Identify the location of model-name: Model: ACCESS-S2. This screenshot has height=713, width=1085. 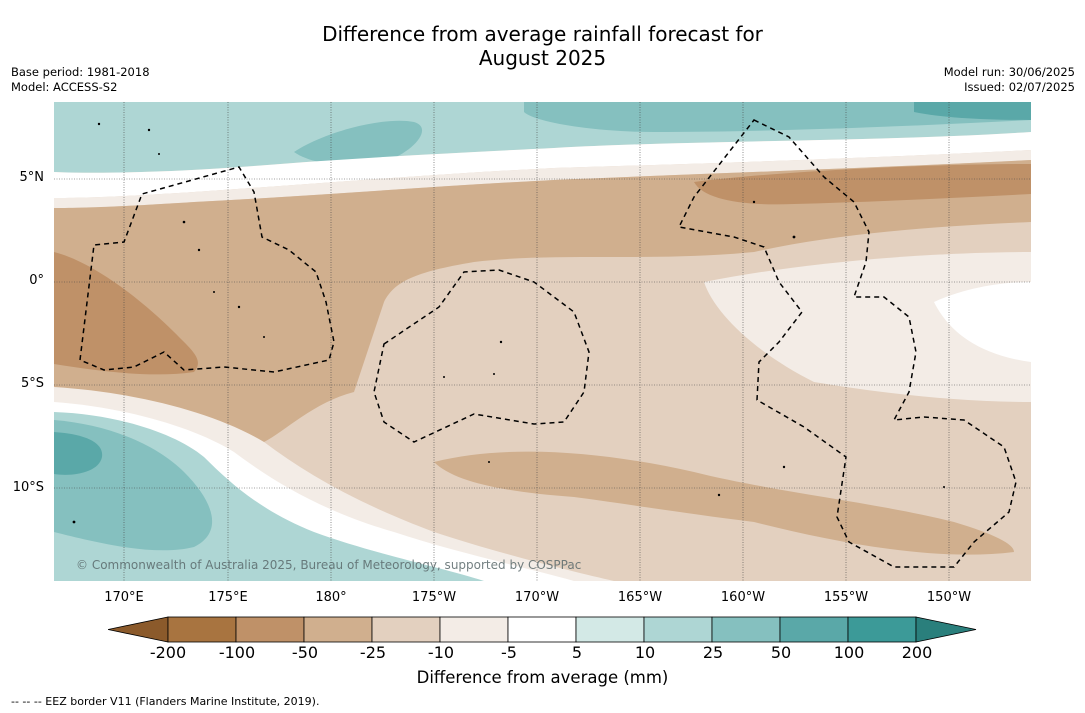
(64, 87).